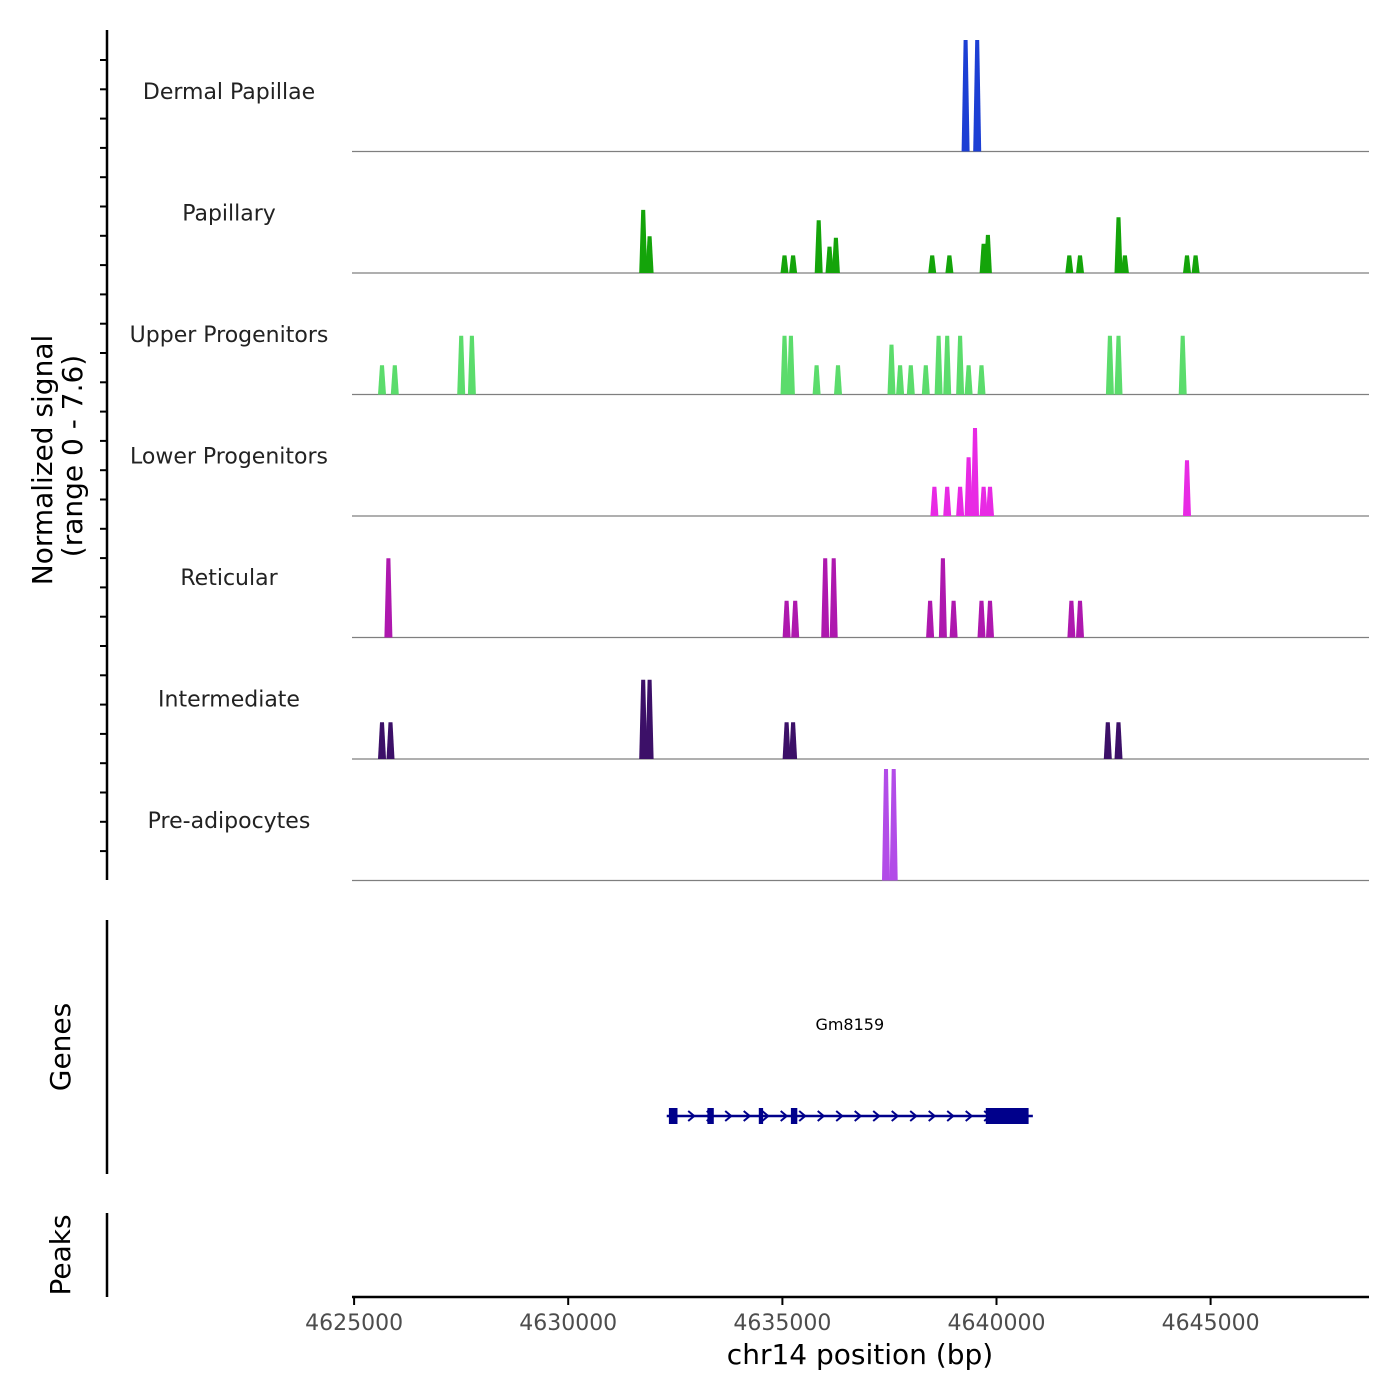  What do you see at coordinates (229, 92) in the screenshot?
I see `track-label-dermal-papillae: Dermal Papillae` at bounding box center [229, 92].